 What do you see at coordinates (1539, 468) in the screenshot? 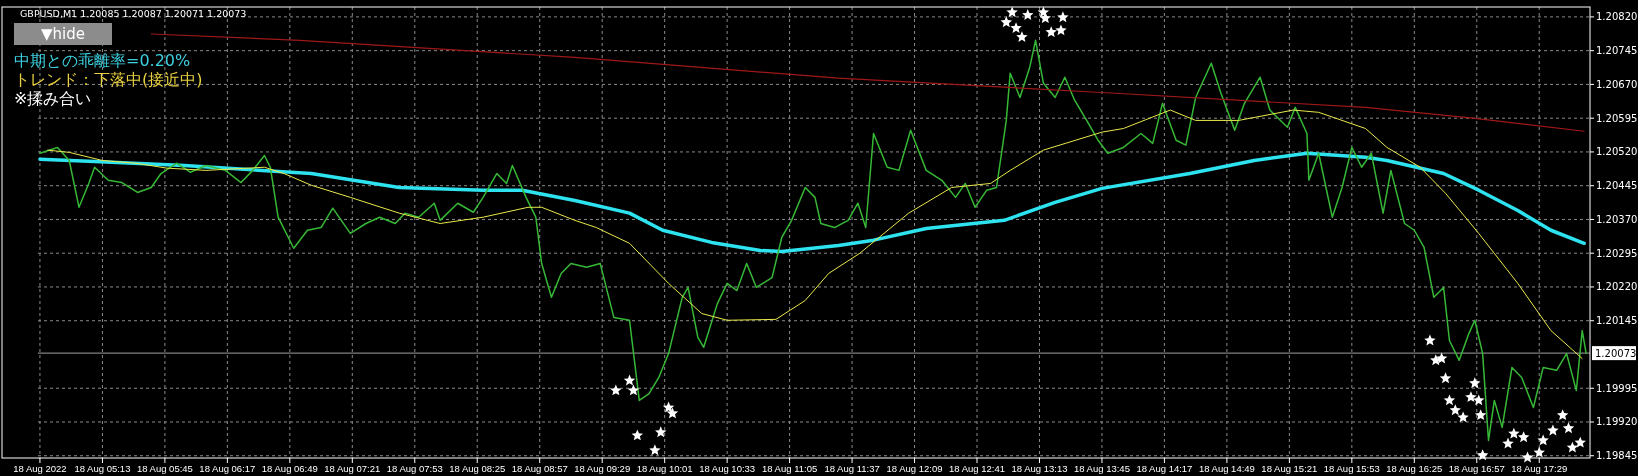
I see `x-tick-label: 18 Aug 17:29` at bounding box center [1539, 468].